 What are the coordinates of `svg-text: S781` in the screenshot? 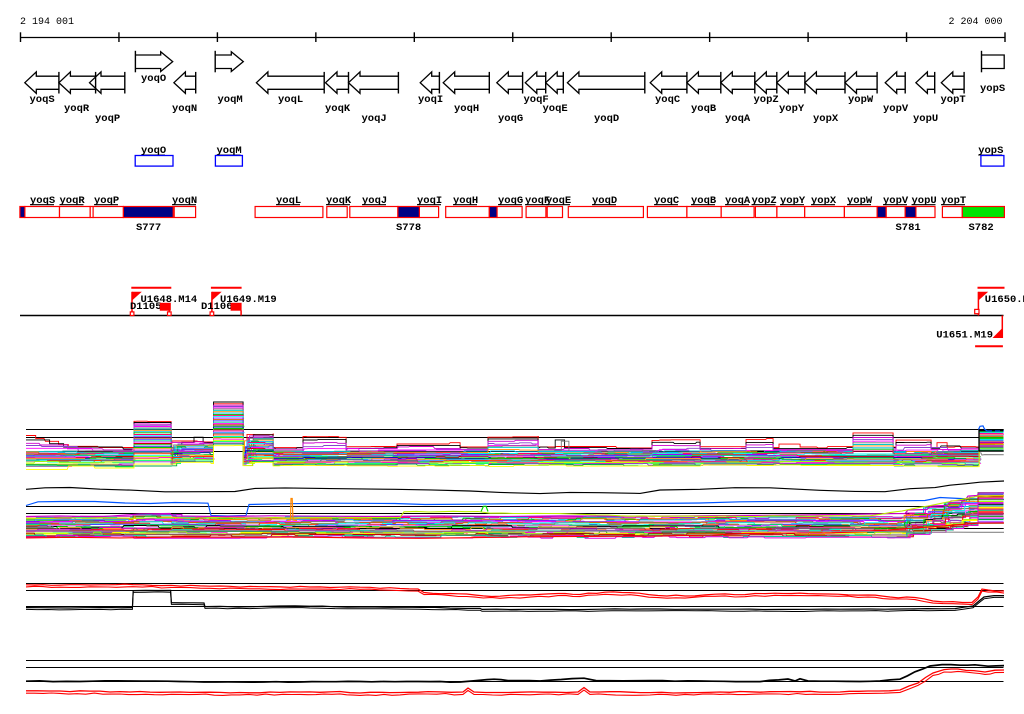 It's located at (908, 228).